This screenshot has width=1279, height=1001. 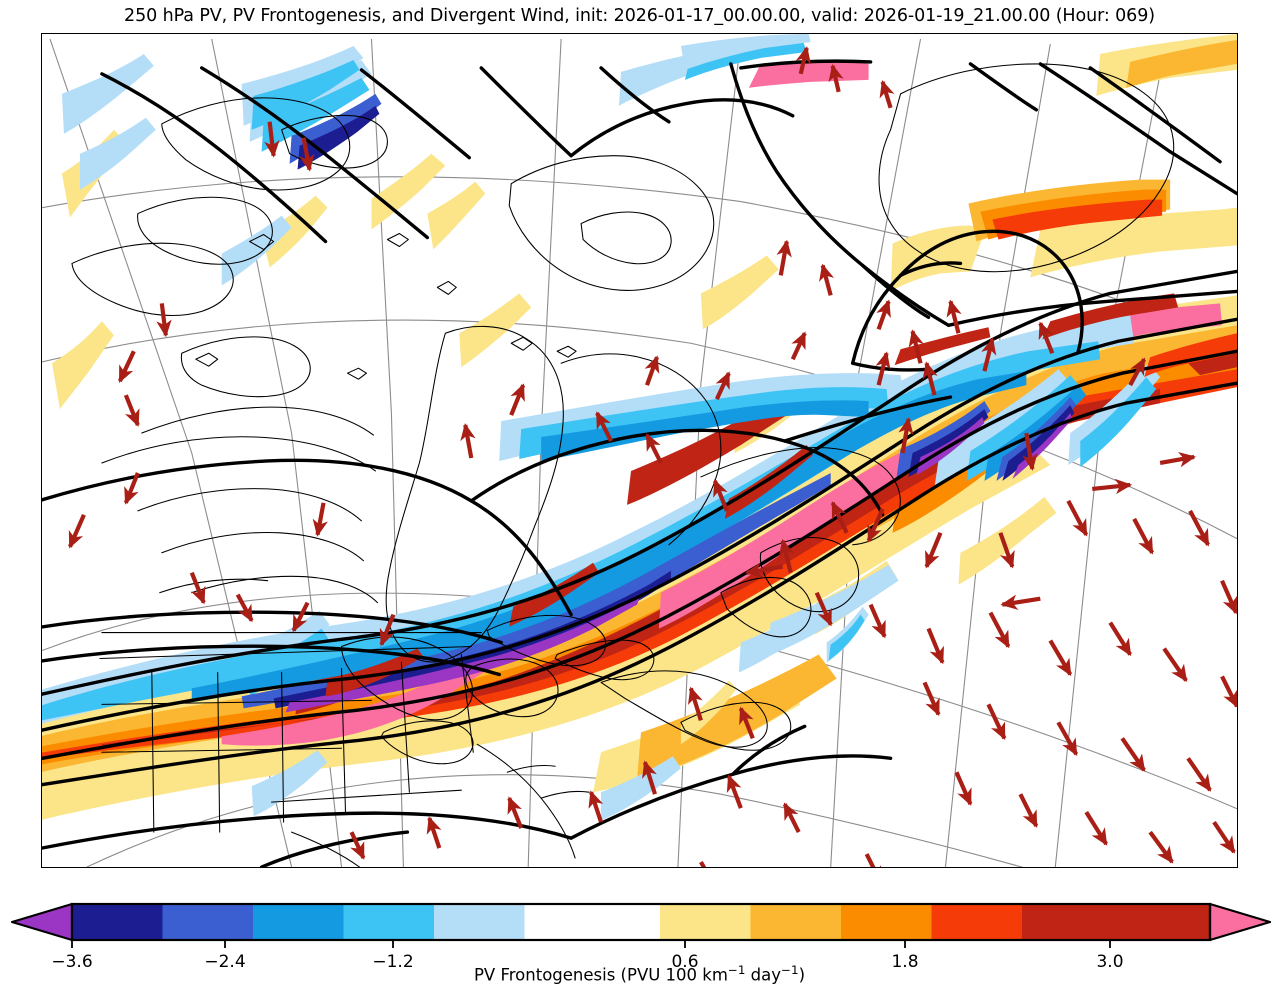 I want to click on colorbar-axis-label: PV Frontogenesis (PVU 100 km−1 day−1), so click(x=639, y=974).